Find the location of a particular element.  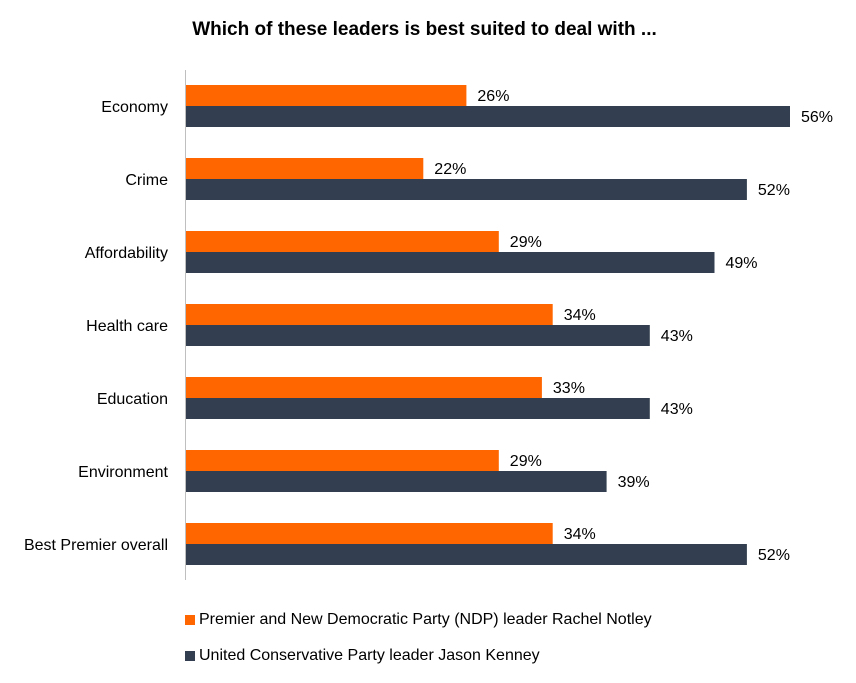

category-label: Economy is located at coordinates (134, 107).